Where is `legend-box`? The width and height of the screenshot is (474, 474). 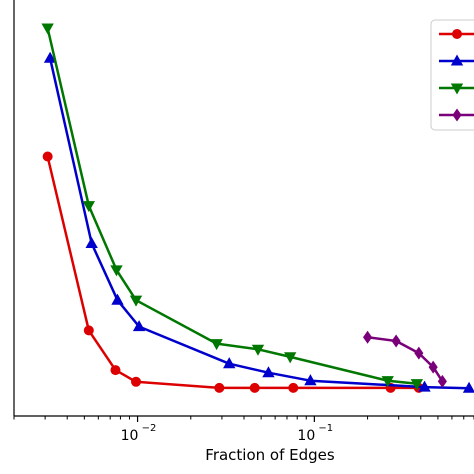
legend-box is located at coordinates (452, 75).